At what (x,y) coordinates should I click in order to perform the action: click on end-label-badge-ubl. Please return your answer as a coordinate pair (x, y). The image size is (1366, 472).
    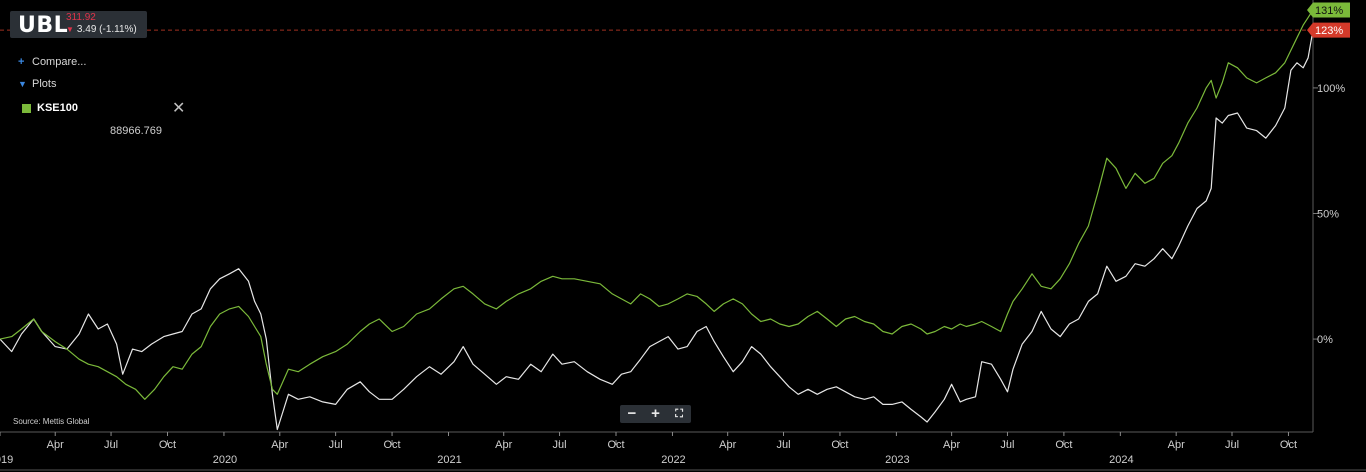
    Looking at the image, I should click on (1328, 30).